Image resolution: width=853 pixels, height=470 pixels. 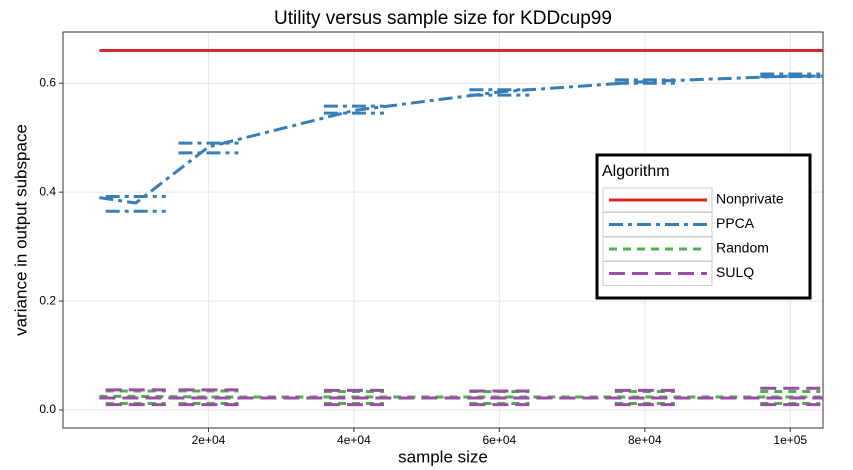 What do you see at coordinates (735, 272) in the screenshot?
I see `legend-label: SULQ` at bounding box center [735, 272].